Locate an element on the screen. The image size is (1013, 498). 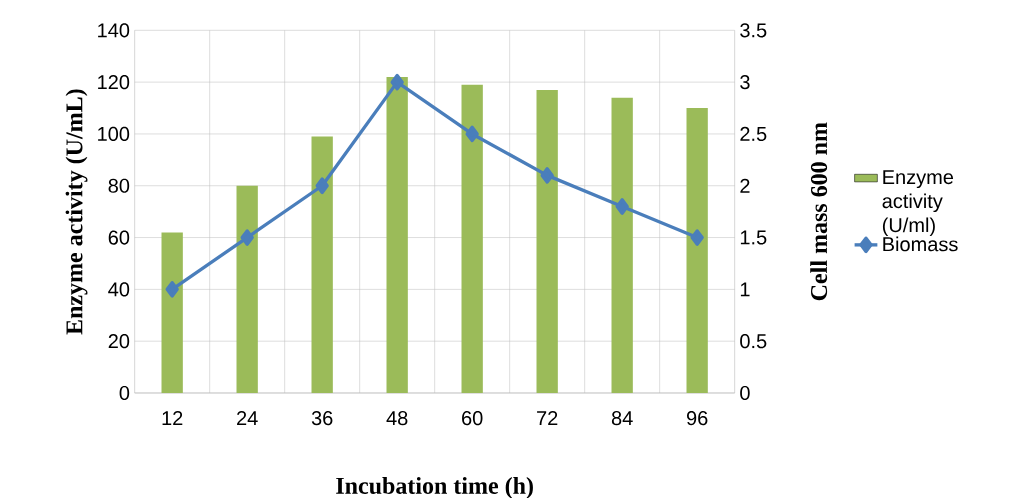
y2-tick-label: 0 is located at coordinates (745, 393).